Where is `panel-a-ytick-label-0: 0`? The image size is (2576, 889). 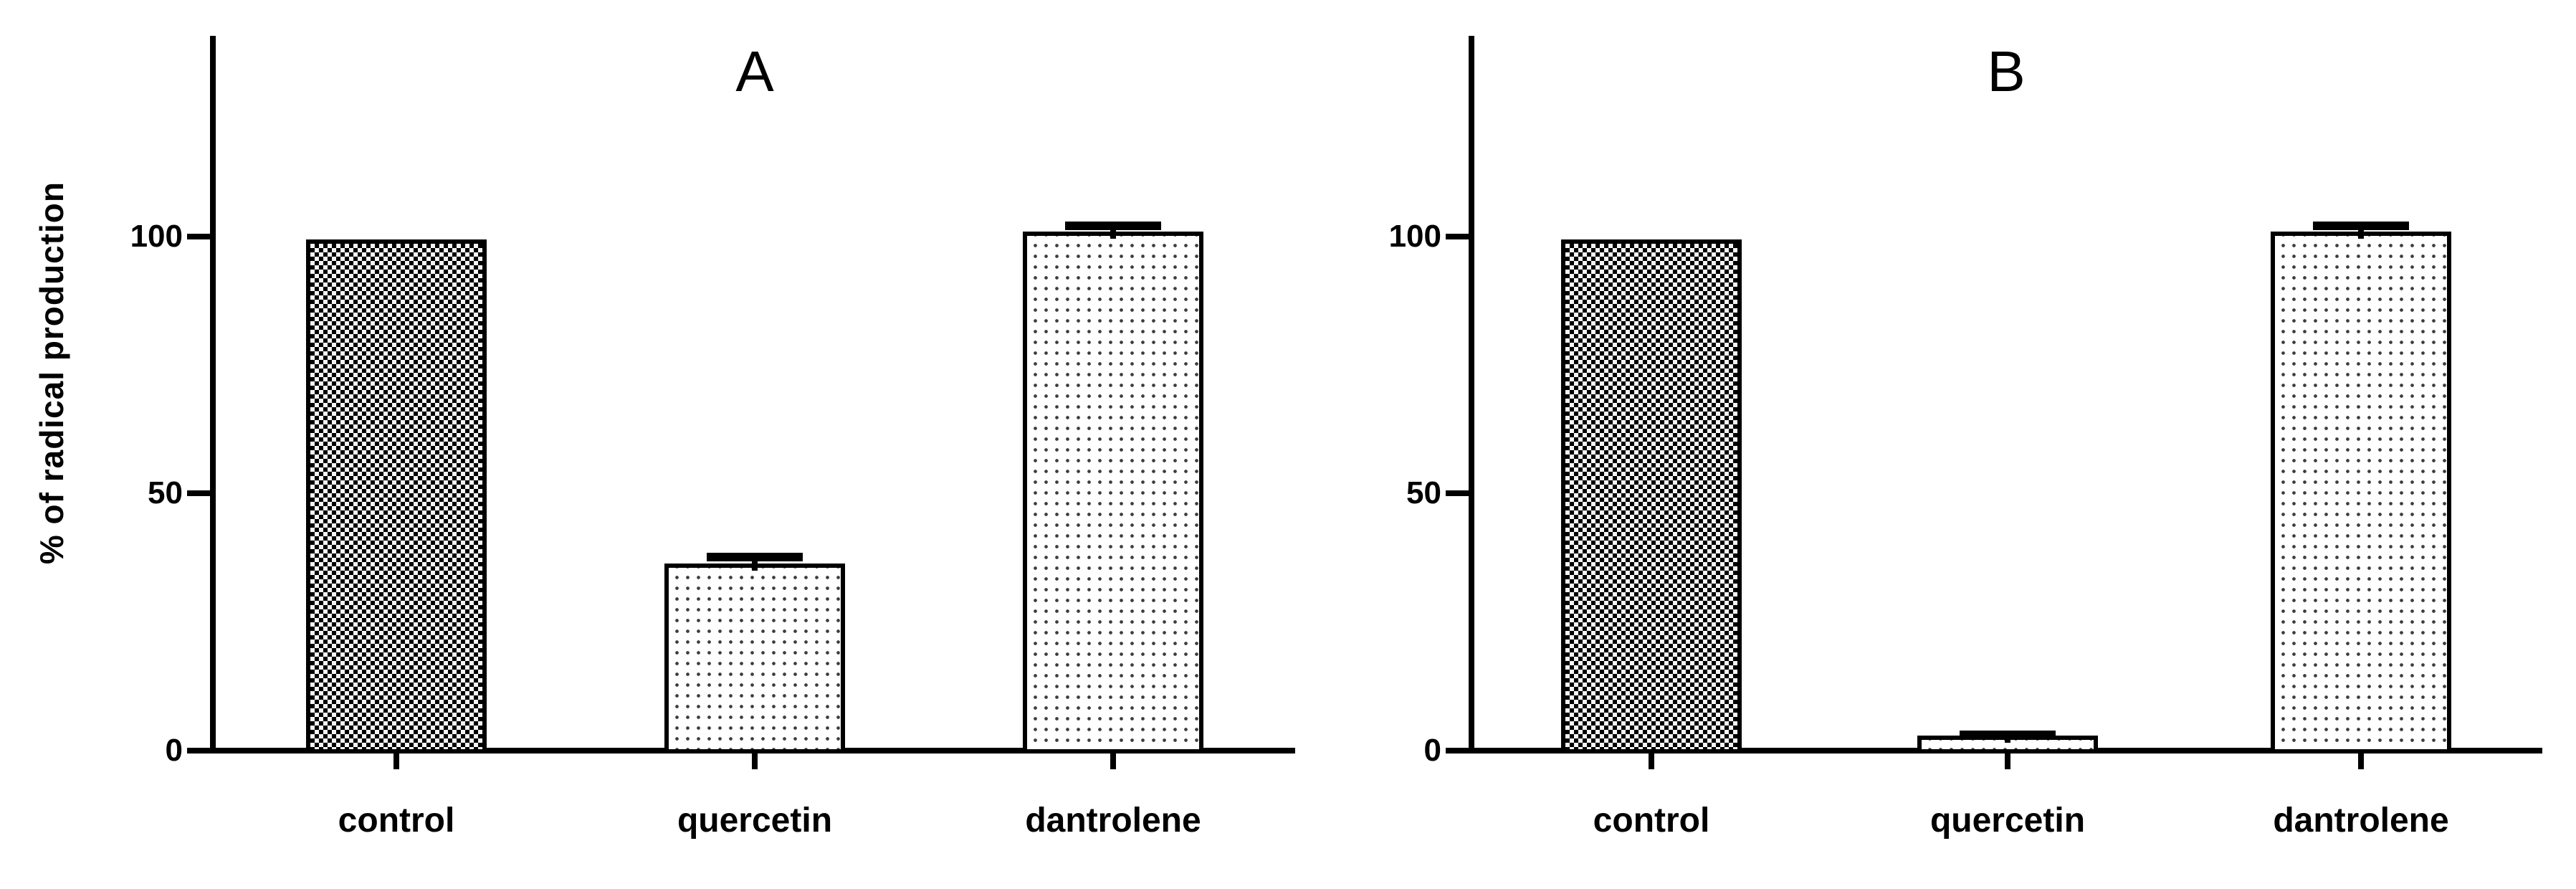 panel-a-ytick-label-0: 0 is located at coordinates (174, 750).